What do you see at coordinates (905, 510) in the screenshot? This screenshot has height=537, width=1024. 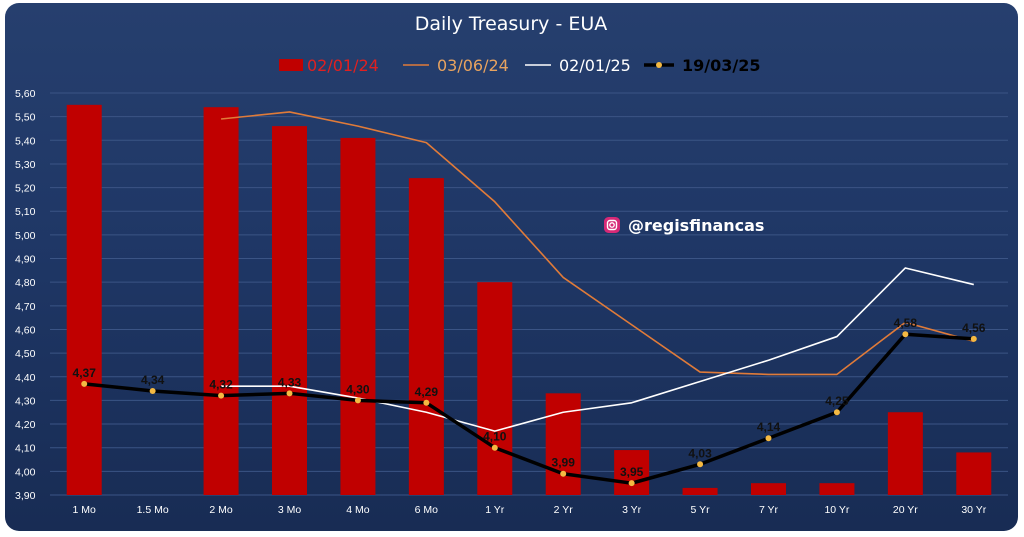 I see `x-tick-label: 20 Yr` at bounding box center [905, 510].